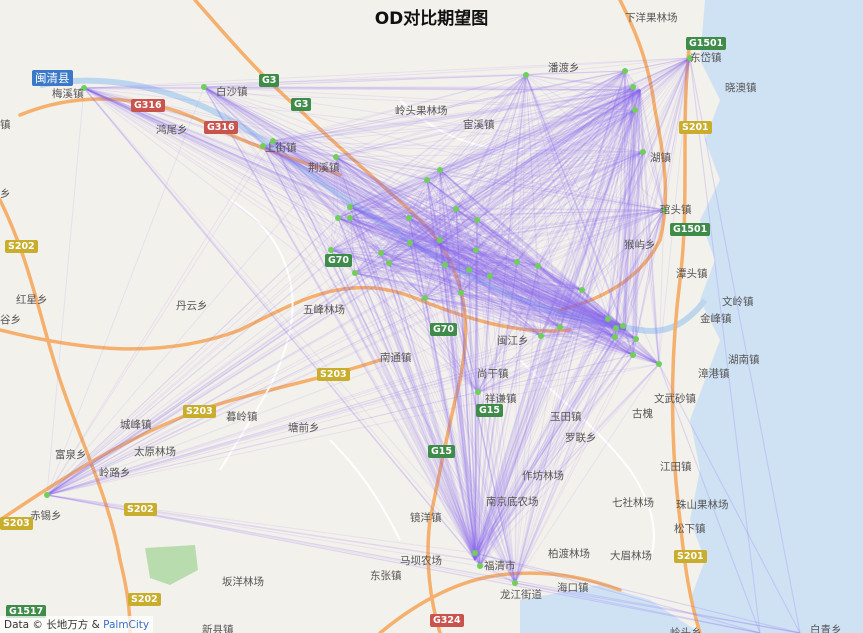 The width and height of the screenshot is (863, 633). What do you see at coordinates (442, 451) in the screenshot?
I see `road-shield: G15` at bounding box center [442, 451].